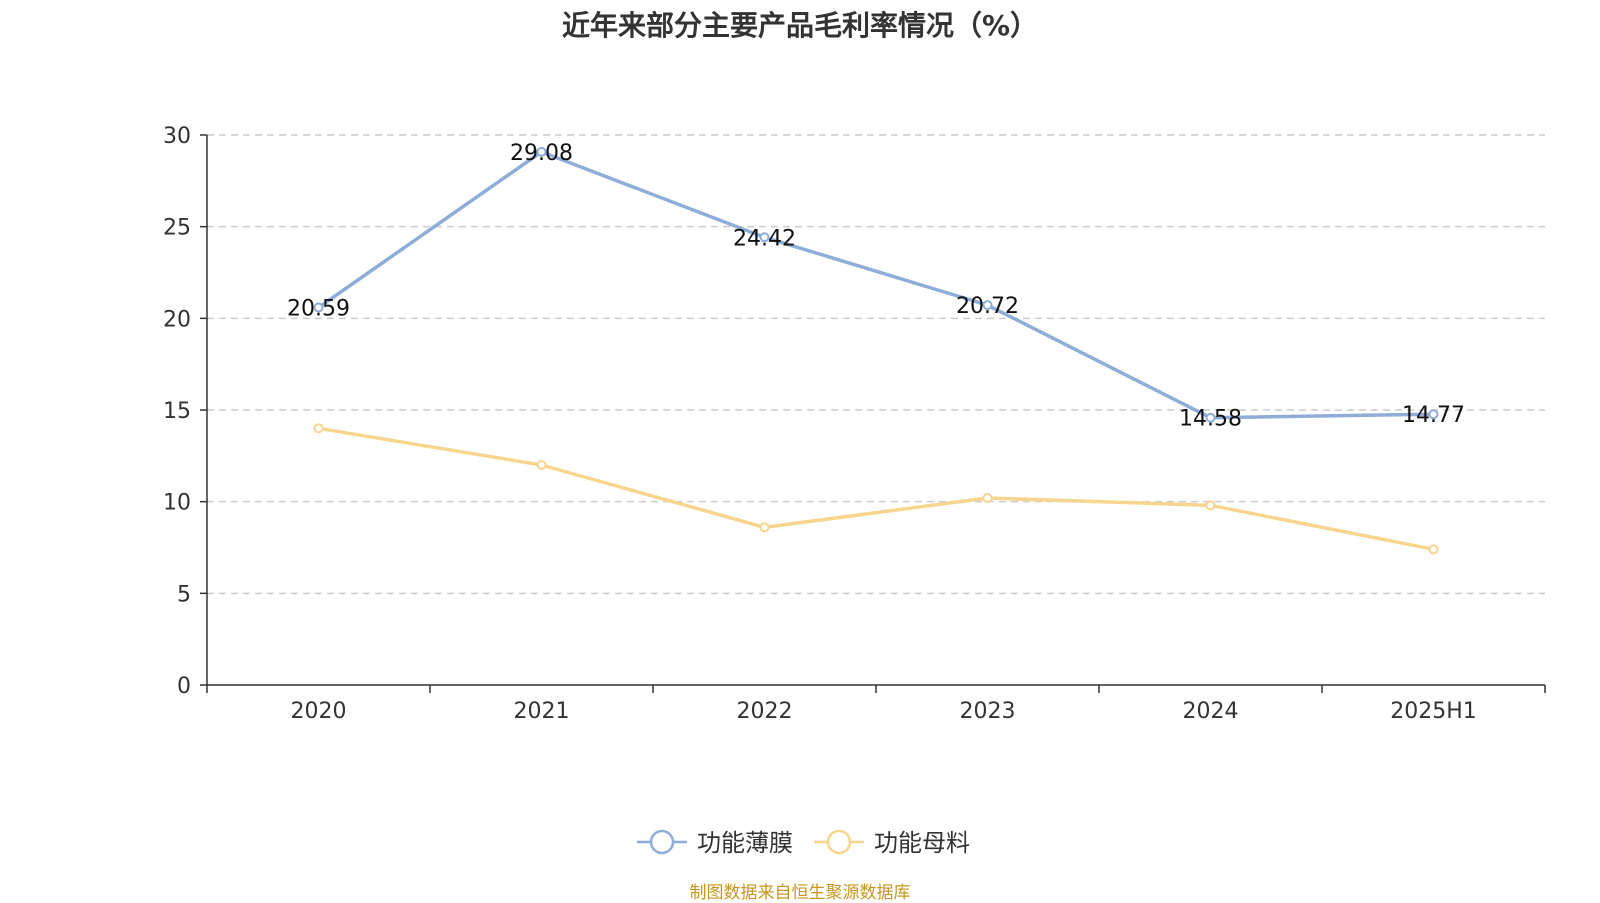 This screenshot has height=903, width=1600. I want to click on legend-label: 功能母料, so click(922, 843).